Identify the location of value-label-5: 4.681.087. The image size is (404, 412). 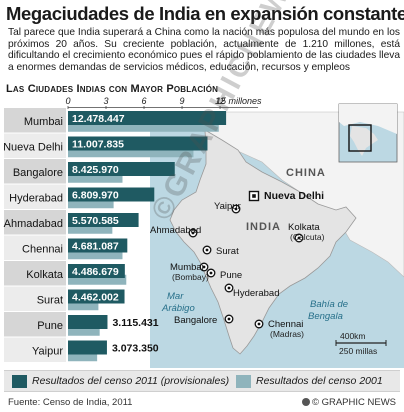
(95, 247).